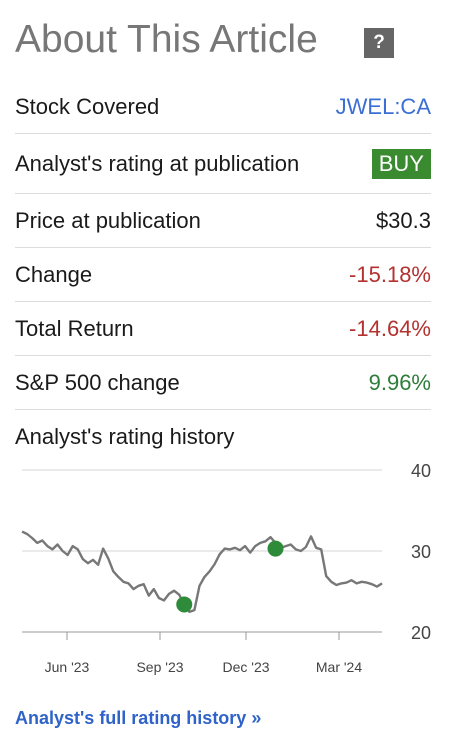 The width and height of the screenshot is (456, 754). What do you see at coordinates (223, 275) in the screenshot?
I see `row-change: Change -15.18%` at bounding box center [223, 275].